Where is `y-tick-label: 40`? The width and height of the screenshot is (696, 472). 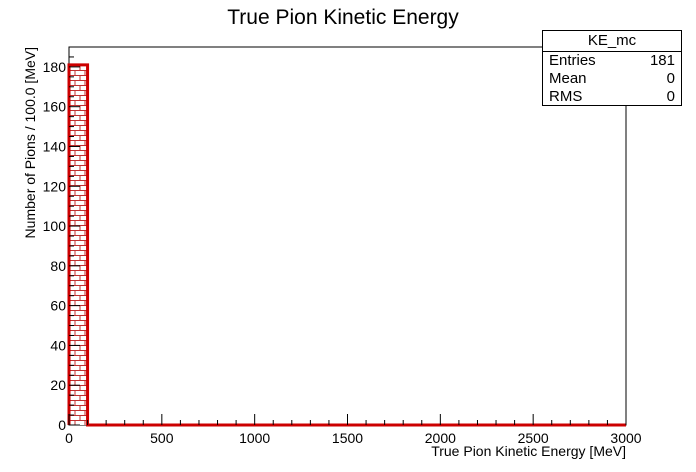
y-tick-label: 40 is located at coordinates (58, 345).